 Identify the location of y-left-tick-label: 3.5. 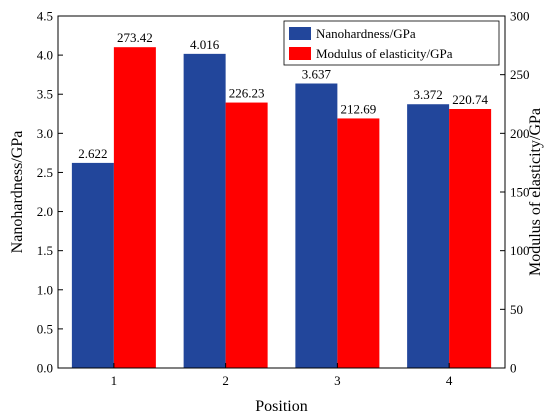
(45, 94).